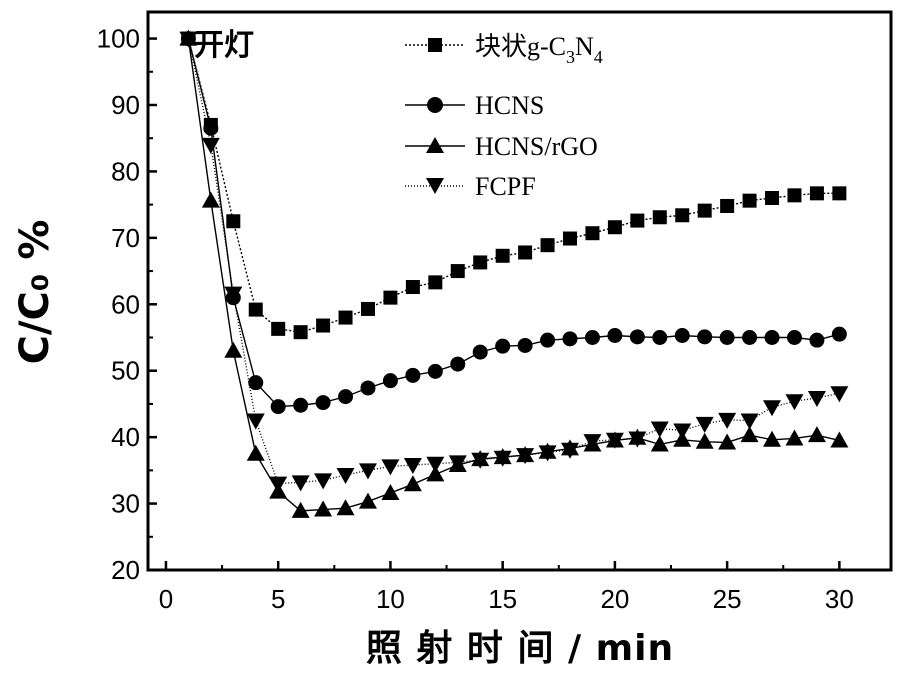 The width and height of the screenshot is (915, 674). Describe the element at coordinates (435, 105) in the screenshot. I see `legend-marker-circle` at that location.